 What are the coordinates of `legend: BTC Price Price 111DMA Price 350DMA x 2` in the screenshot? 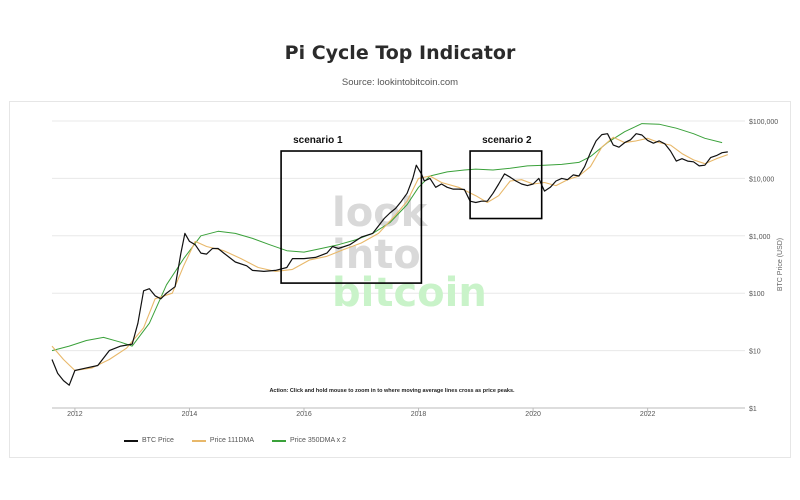 It's located at (235, 440).